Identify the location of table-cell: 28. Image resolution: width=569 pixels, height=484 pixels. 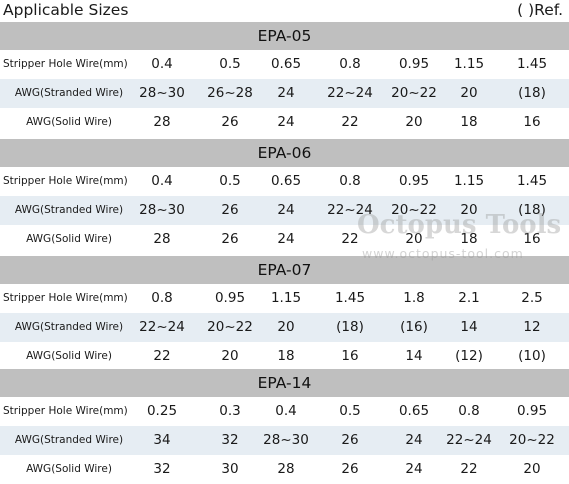
(286, 469).